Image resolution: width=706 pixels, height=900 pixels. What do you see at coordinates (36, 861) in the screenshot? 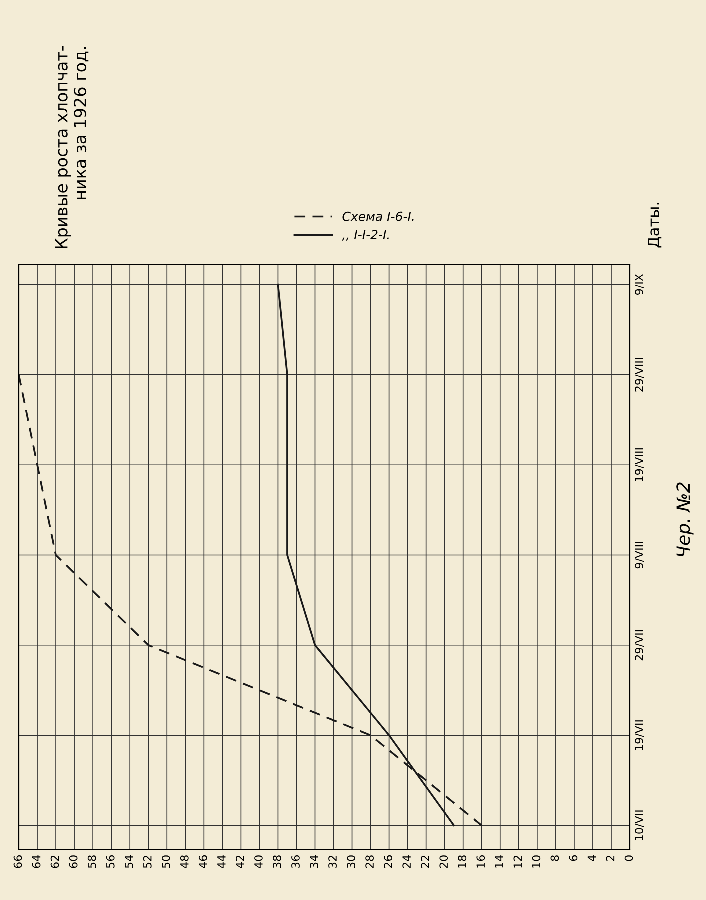
I see `x-tick-label: 64` at bounding box center [36, 861].